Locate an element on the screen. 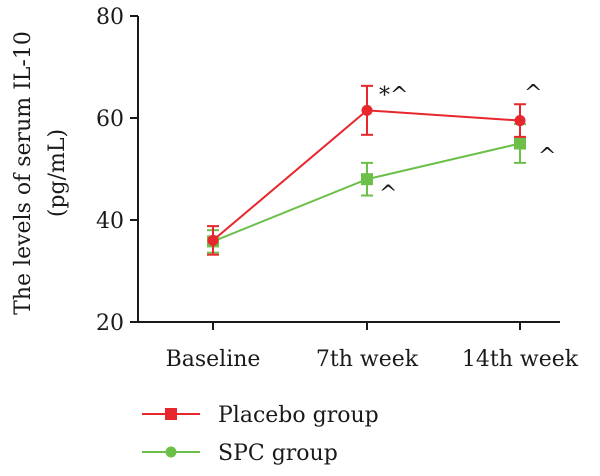 This screenshot has height=476, width=600. y-tick-label: 40 is located at coordinates (110, 221).